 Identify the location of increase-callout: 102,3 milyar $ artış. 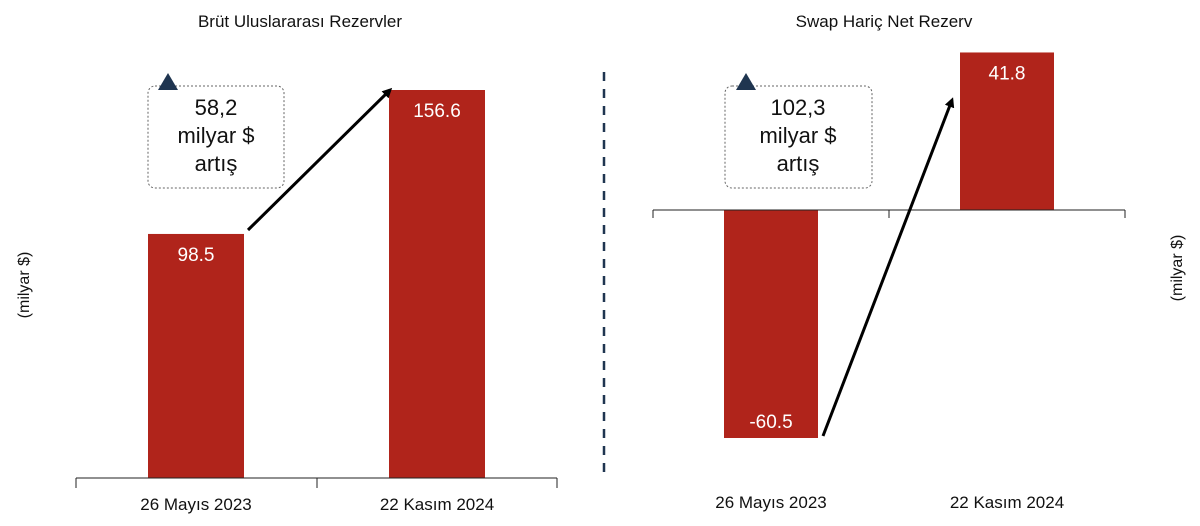
(798, 131).